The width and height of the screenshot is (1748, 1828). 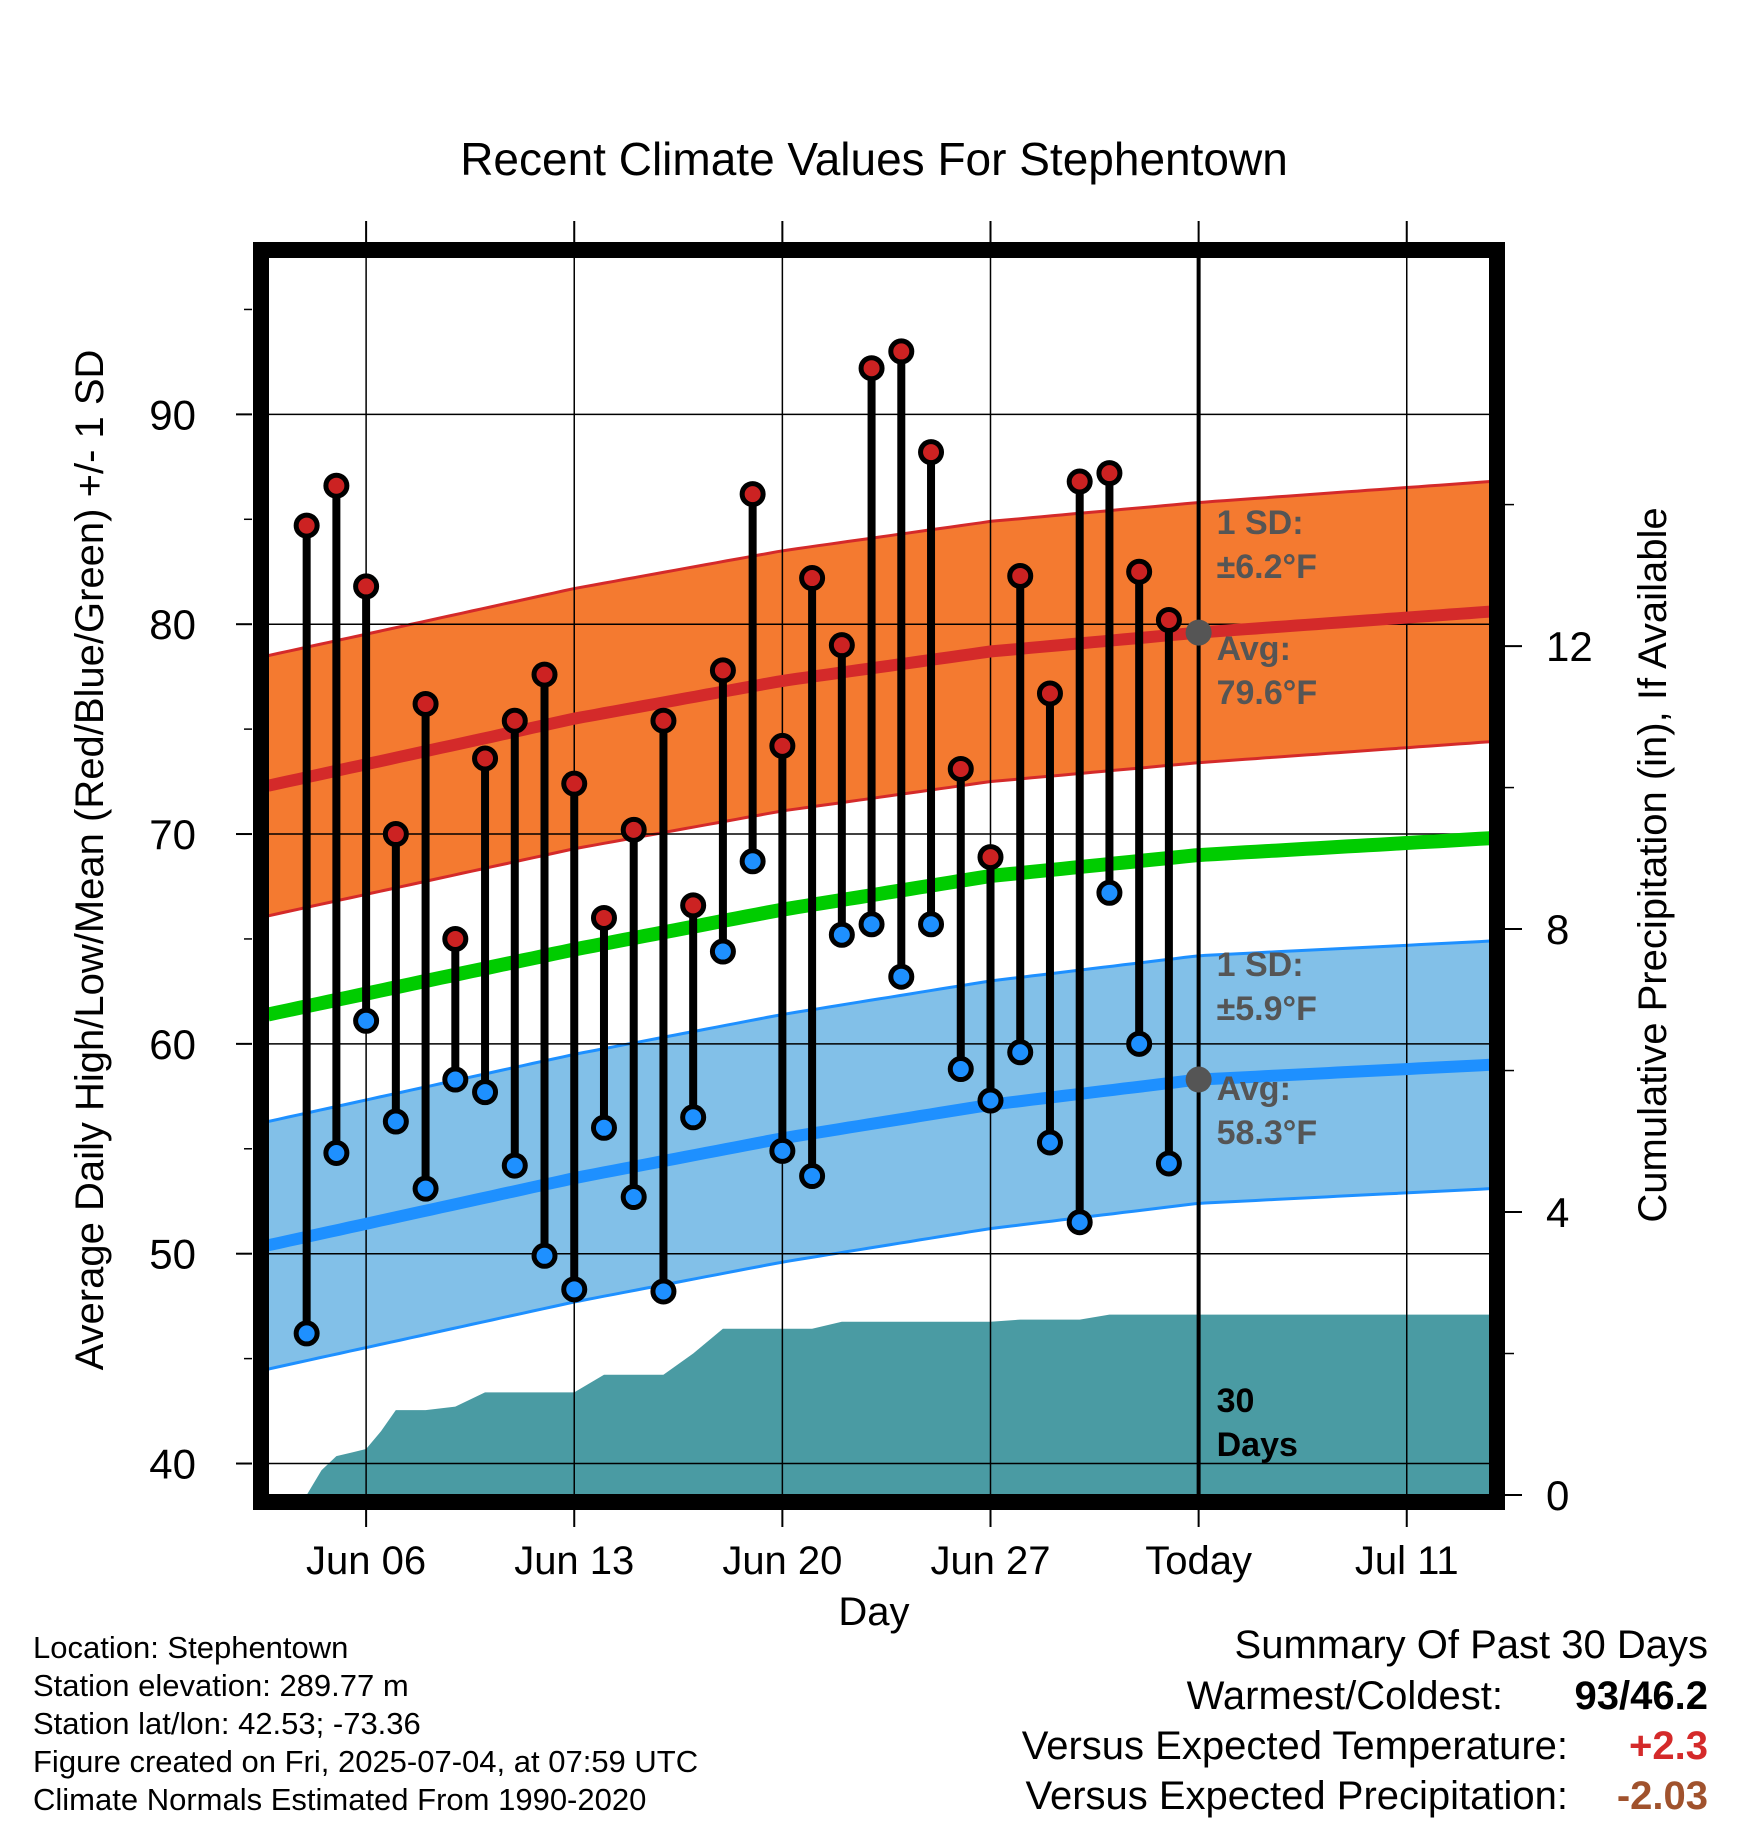 What do you see at coordinates (879, 1155) in the screenshot?
I see `low-avg-line` at bounding box center [879, 1155].